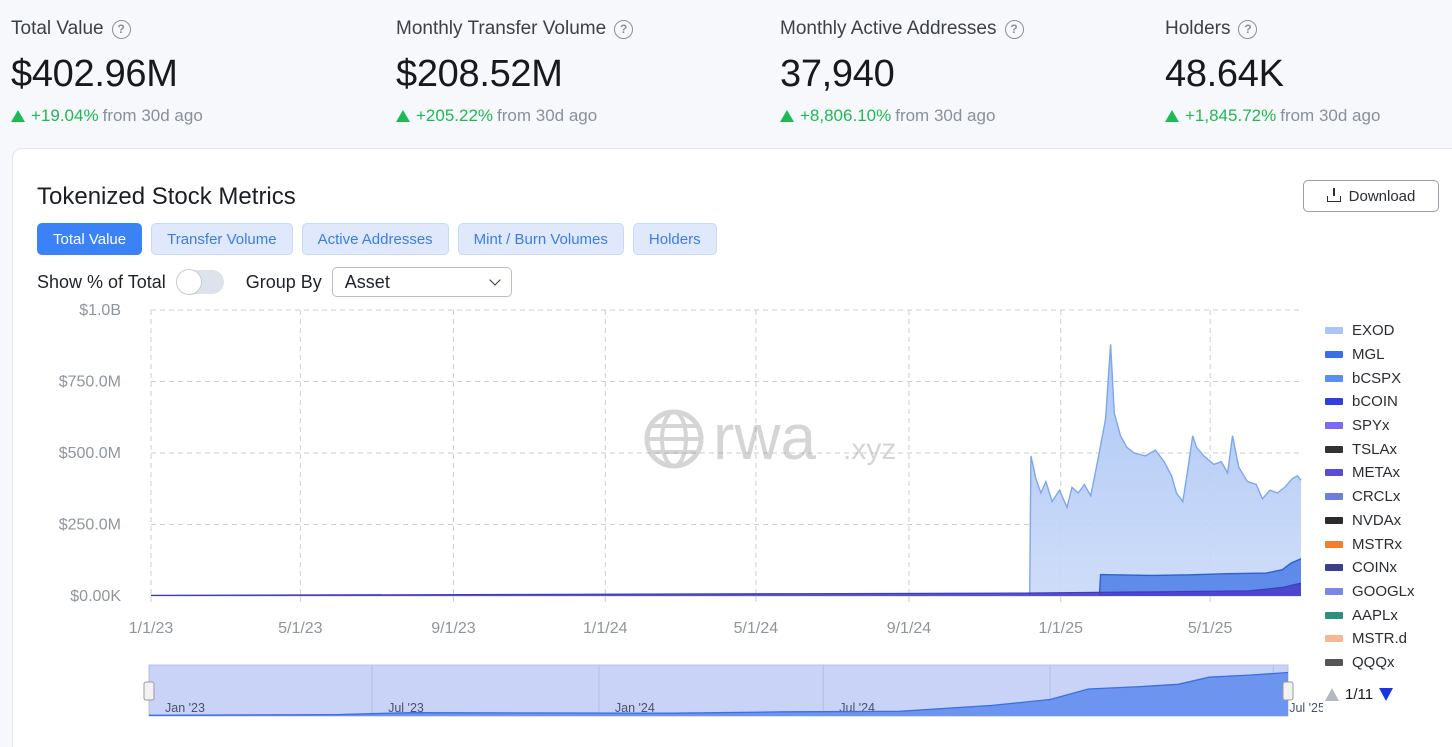  I want to click on download-button: Download, so click(1371, 196).